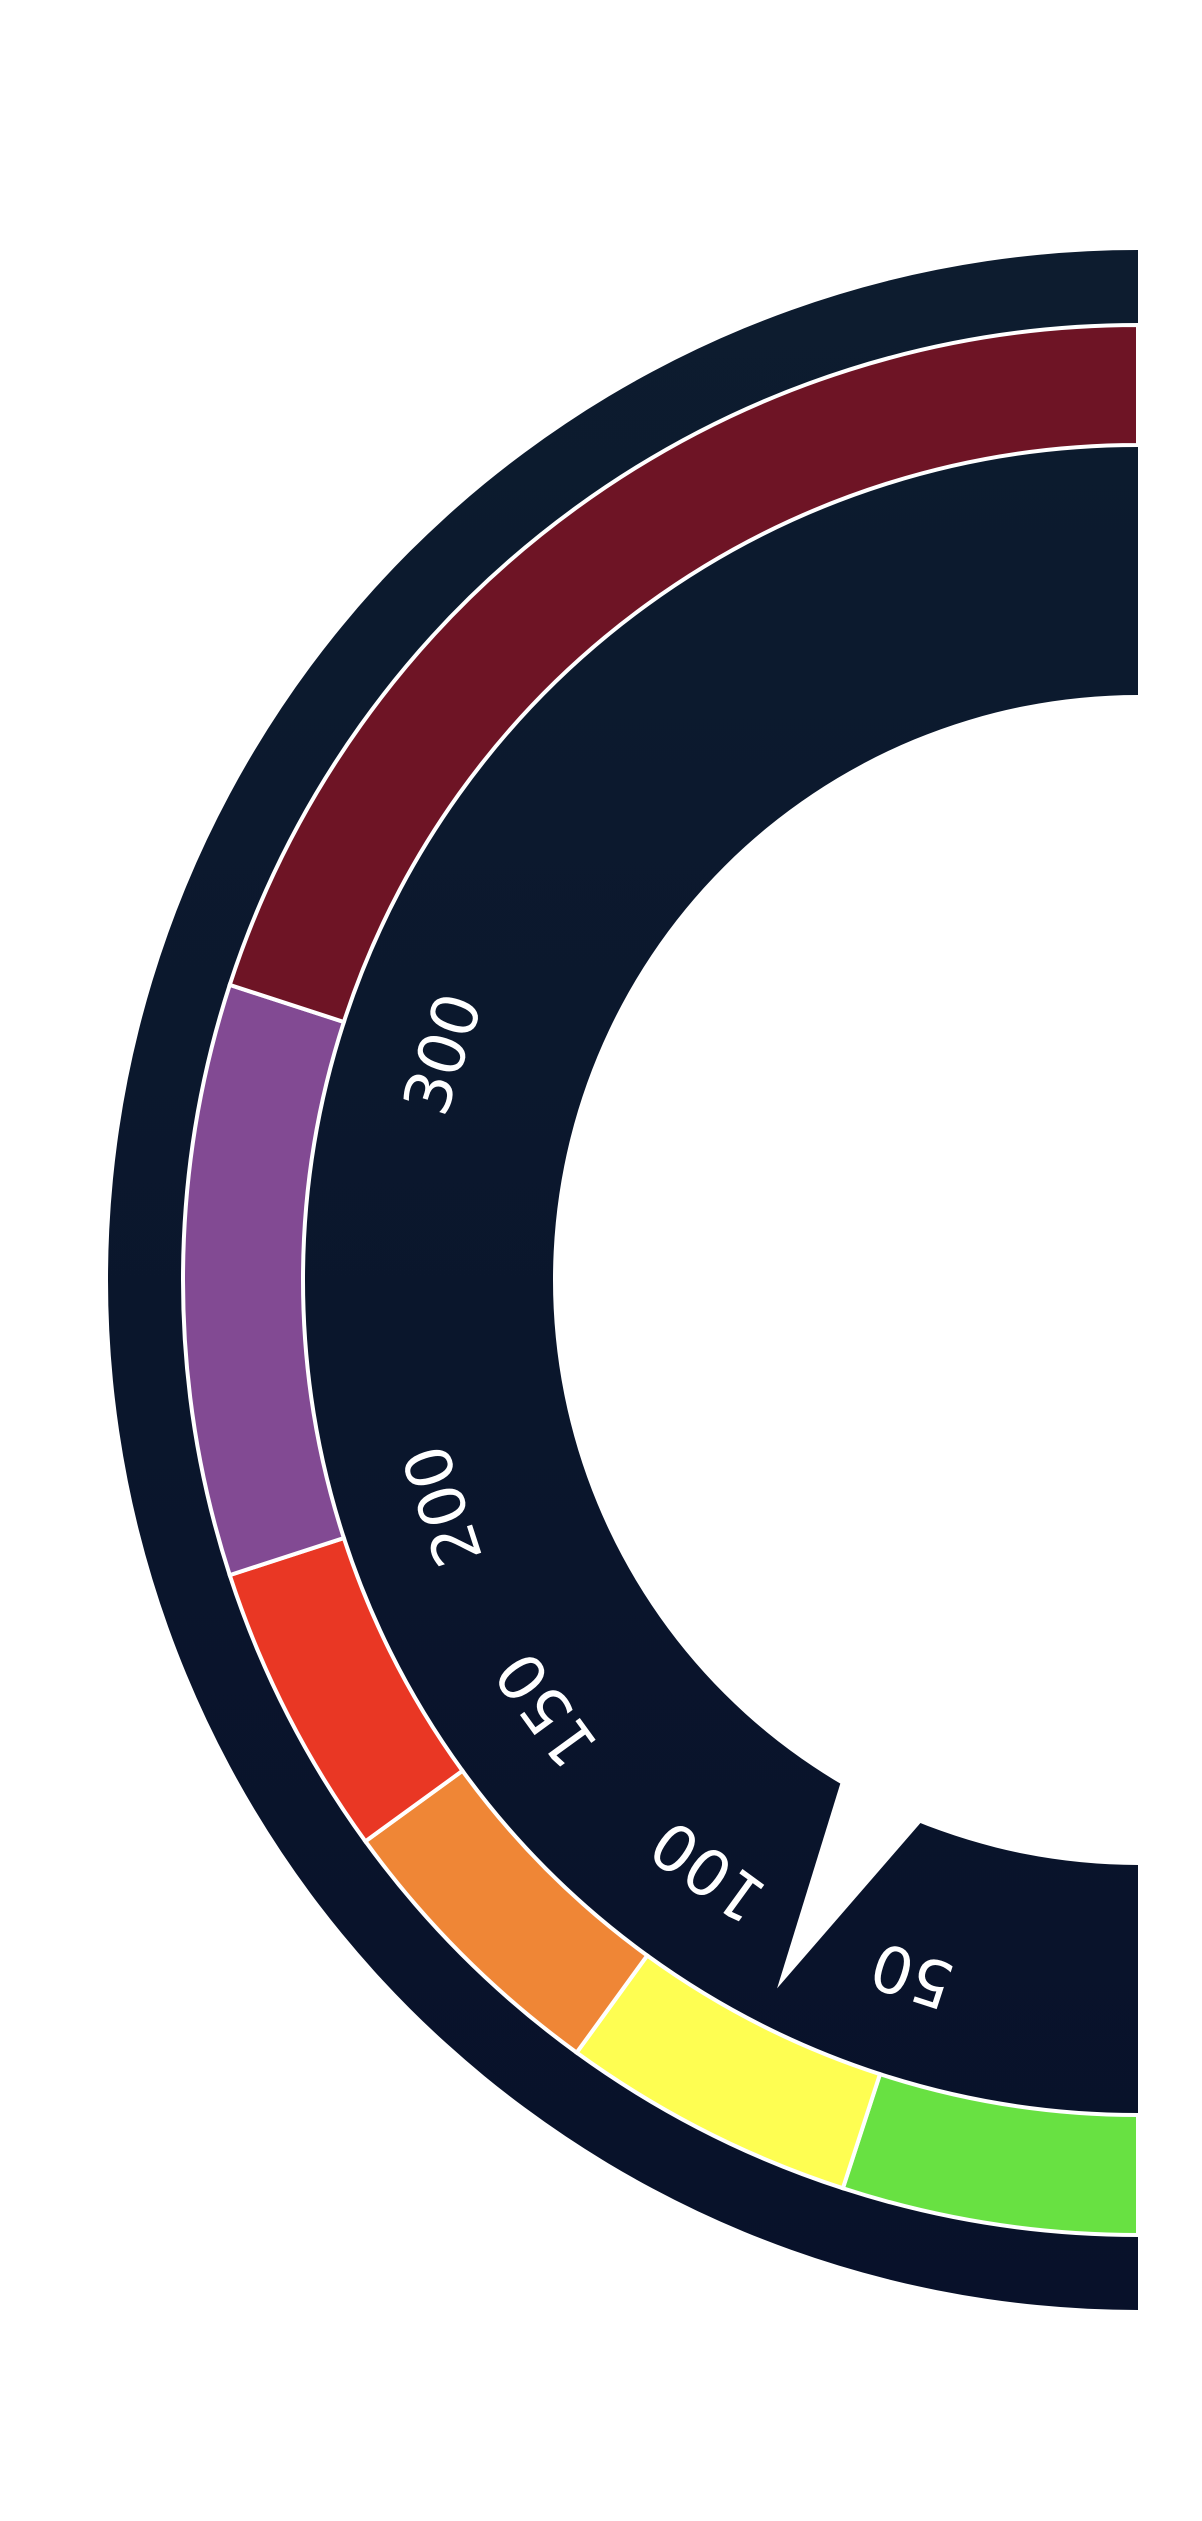 The height and width of the screenshot is (2521, 1202). Describe the element at coordinates (870, 1856) in the screenshot. I see `gauge-pointer-notch` at that location.